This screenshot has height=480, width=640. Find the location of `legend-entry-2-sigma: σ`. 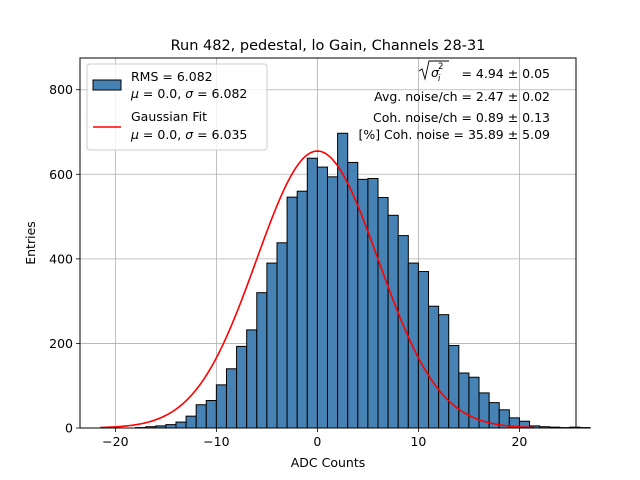

legend-entry-2-sigma: σ is located at coordinates (189, 134).